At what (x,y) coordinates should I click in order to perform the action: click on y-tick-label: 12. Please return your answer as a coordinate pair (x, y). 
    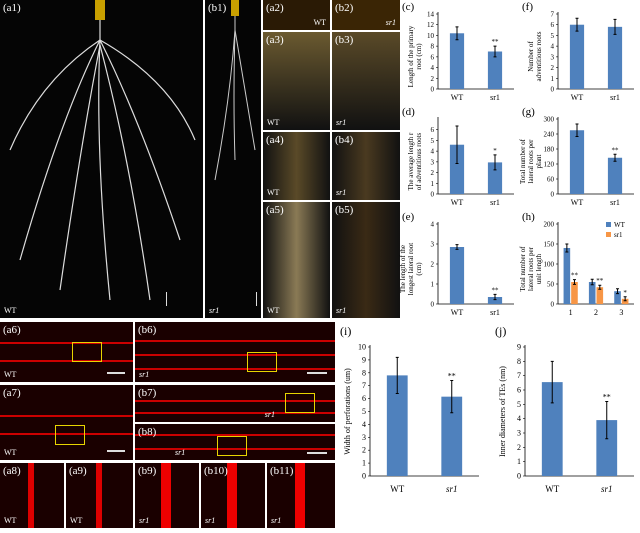
    Looking at the image, I should click on (431, 25).